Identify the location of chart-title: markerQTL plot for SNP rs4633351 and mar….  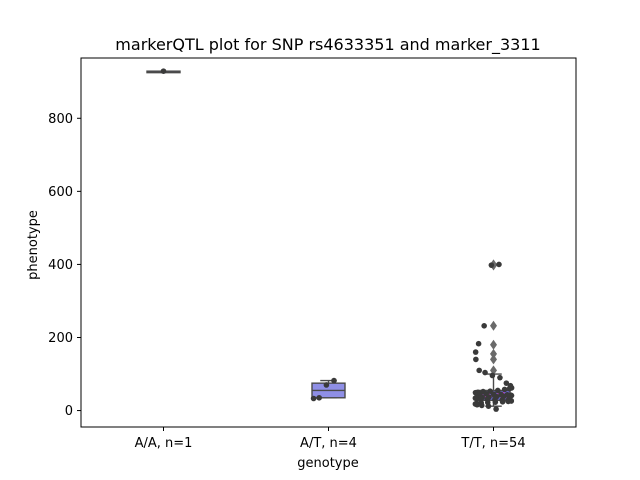
(327, 45).